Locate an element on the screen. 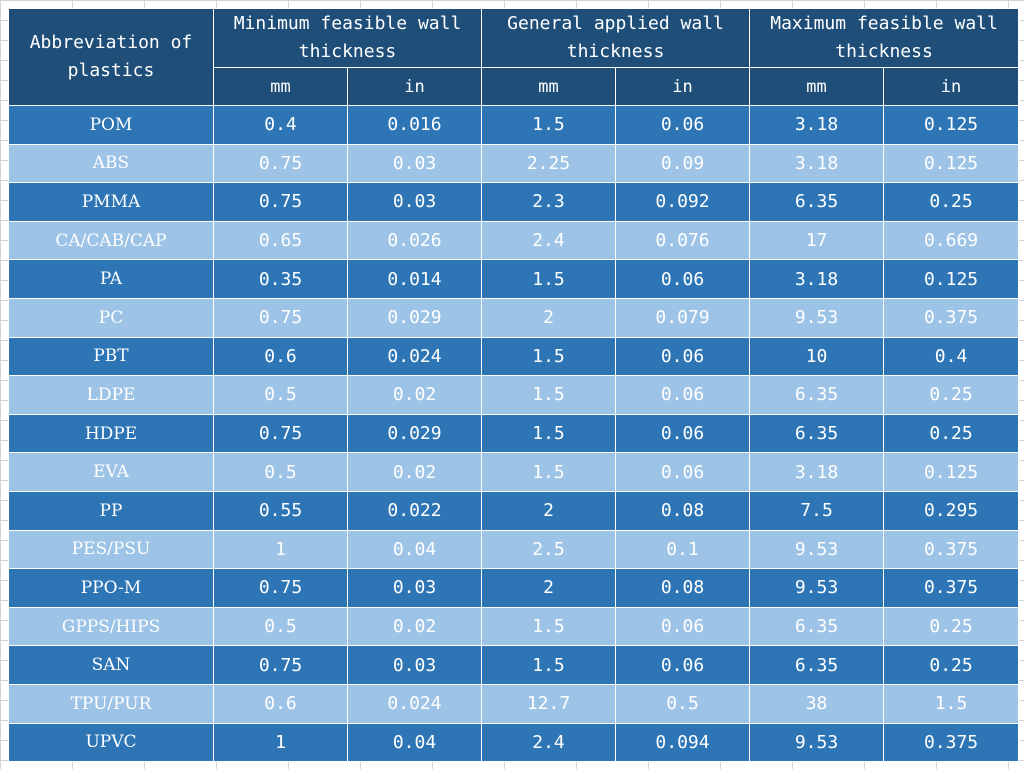  cell-max-in: 0.669 is located at coordinates (951, 240).